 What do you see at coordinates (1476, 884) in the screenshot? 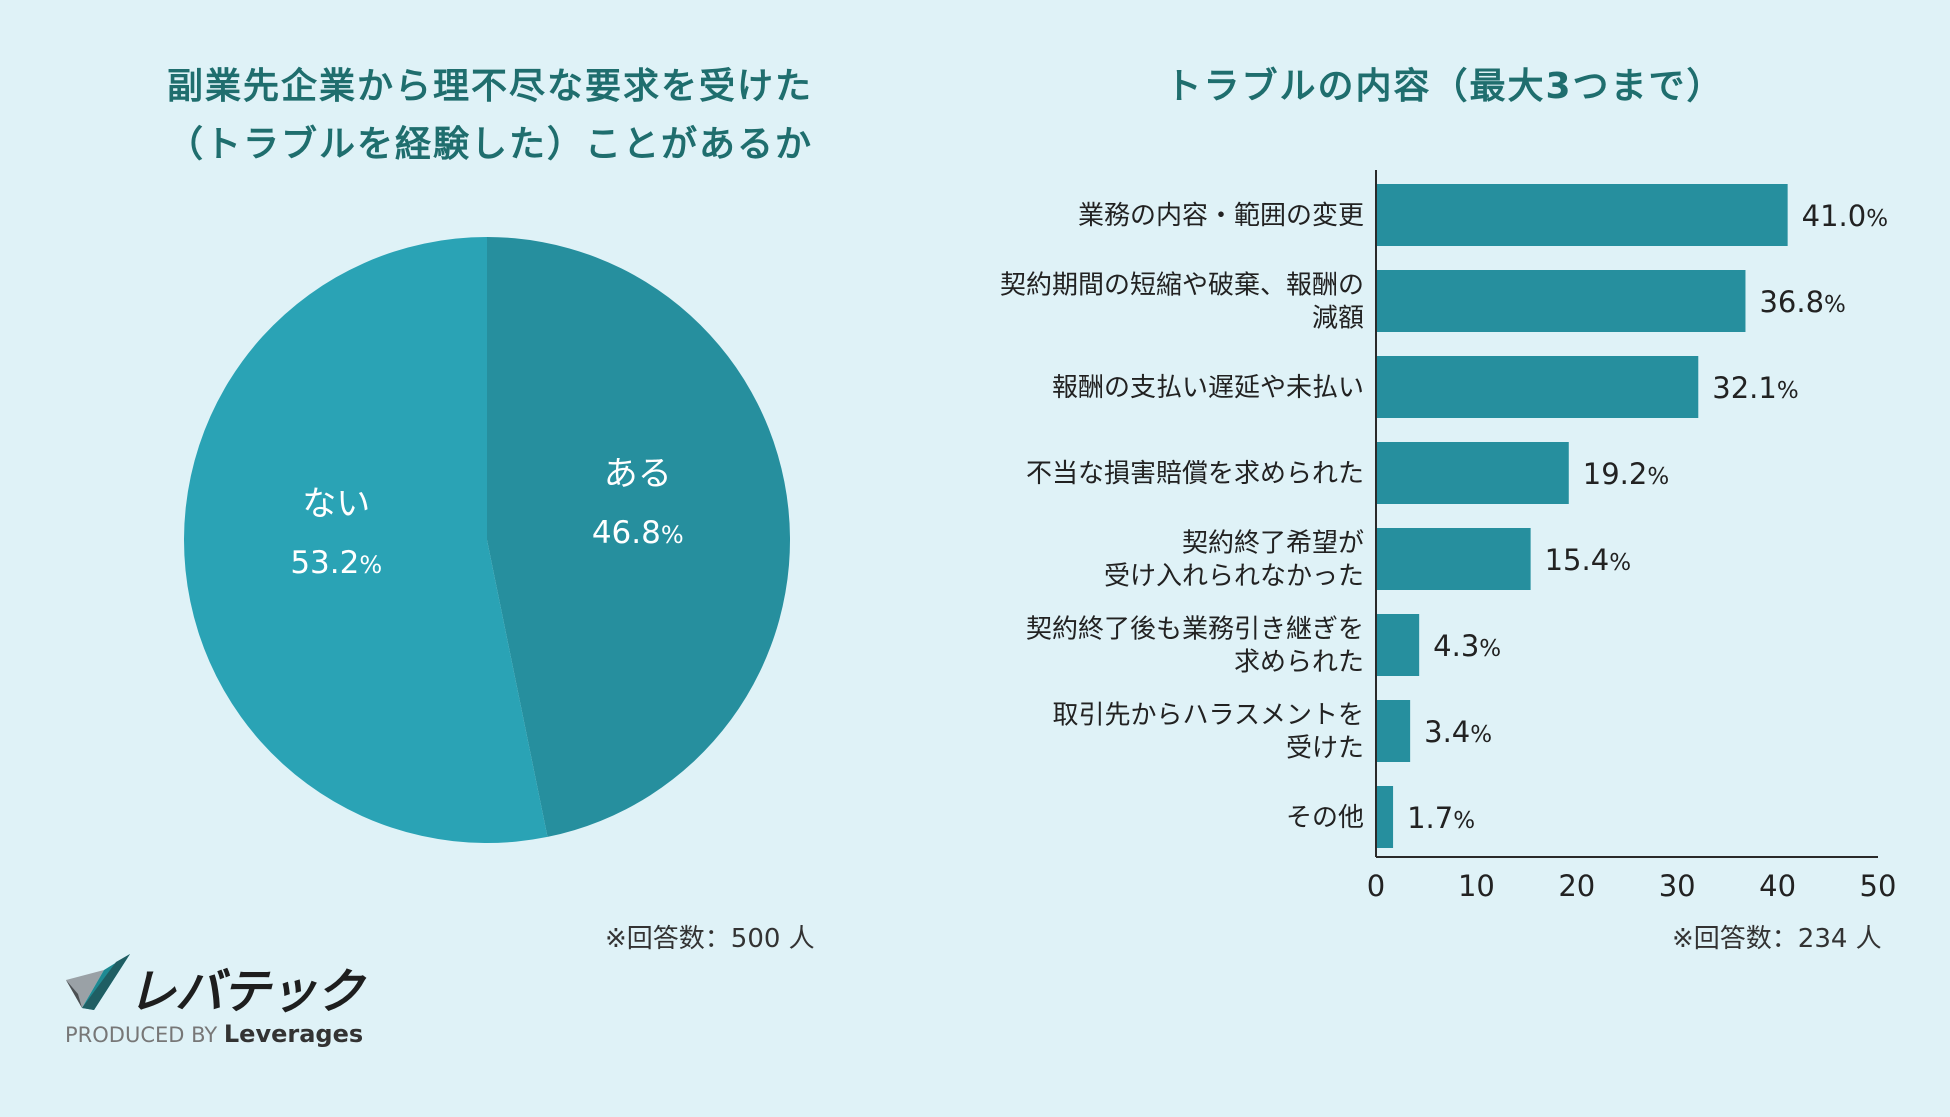
I see `x-tick-label-1: 10` at bounding box center [1476, 884].